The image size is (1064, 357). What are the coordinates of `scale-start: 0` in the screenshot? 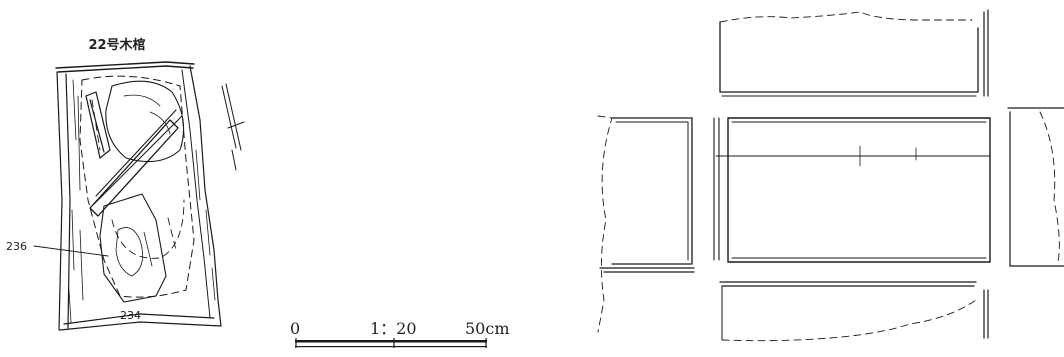 It's located at (295, 328).